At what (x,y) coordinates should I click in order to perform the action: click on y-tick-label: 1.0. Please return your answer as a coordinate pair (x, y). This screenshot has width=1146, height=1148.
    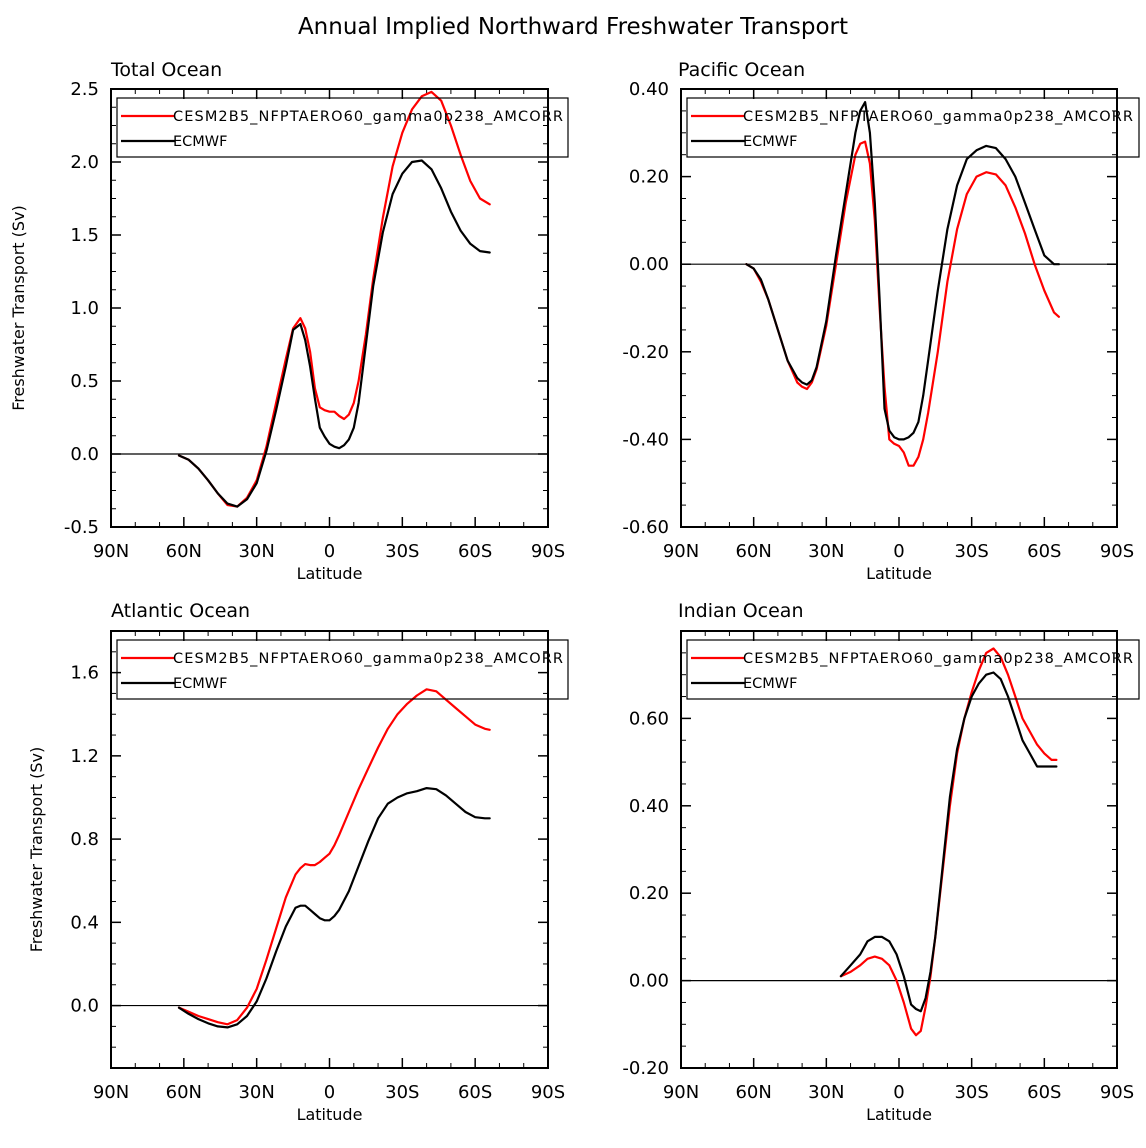
    Looking at the image, I should click on (84, 308).